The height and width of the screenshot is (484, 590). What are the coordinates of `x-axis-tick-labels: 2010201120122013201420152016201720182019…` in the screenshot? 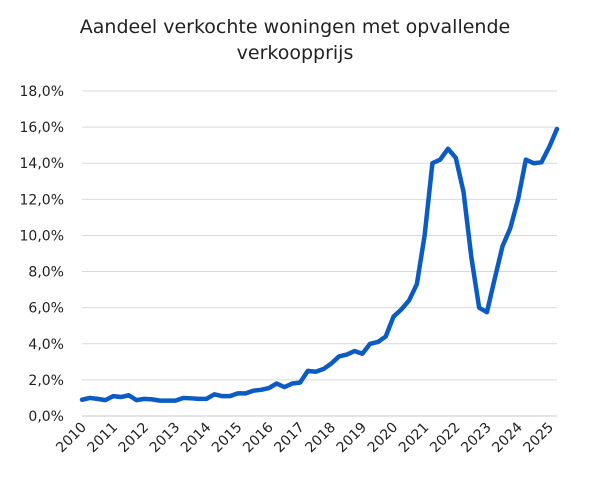 It's located at (305, 437).